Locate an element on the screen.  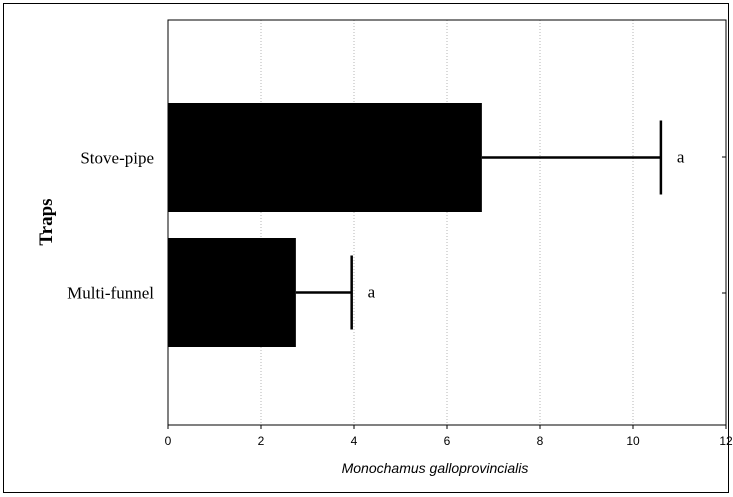
significance-labels: aa is located at coordinates (526, 225).